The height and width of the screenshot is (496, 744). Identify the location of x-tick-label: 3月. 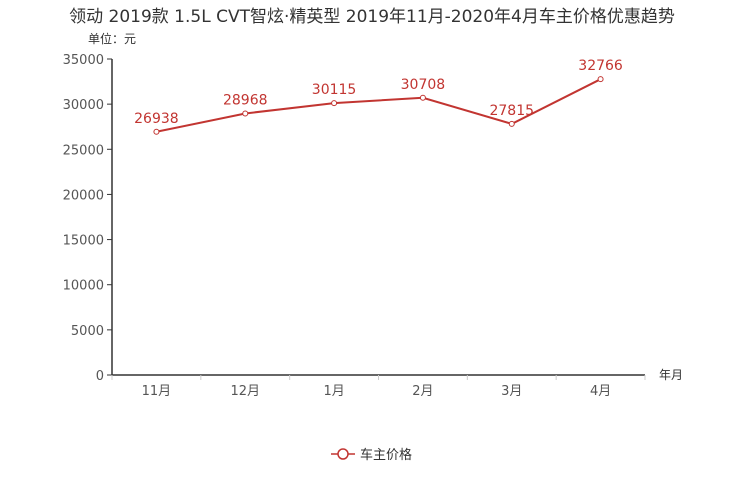
(511, 391).